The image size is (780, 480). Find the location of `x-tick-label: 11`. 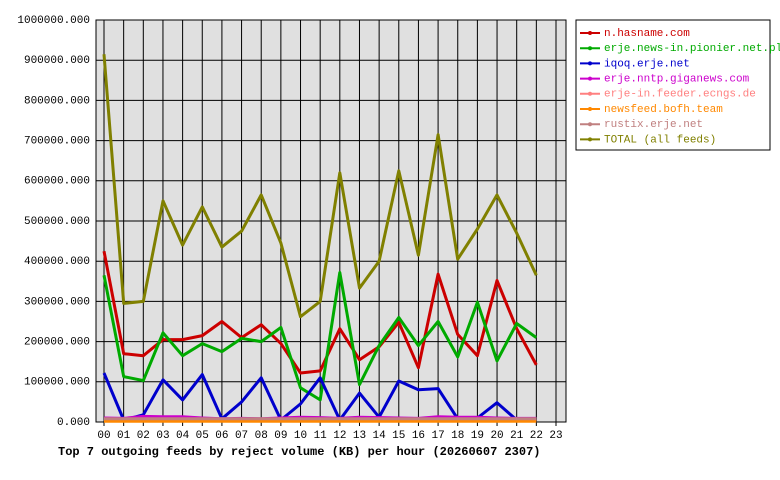

x-tick-label: 11 is located at coordinates (321, 436).